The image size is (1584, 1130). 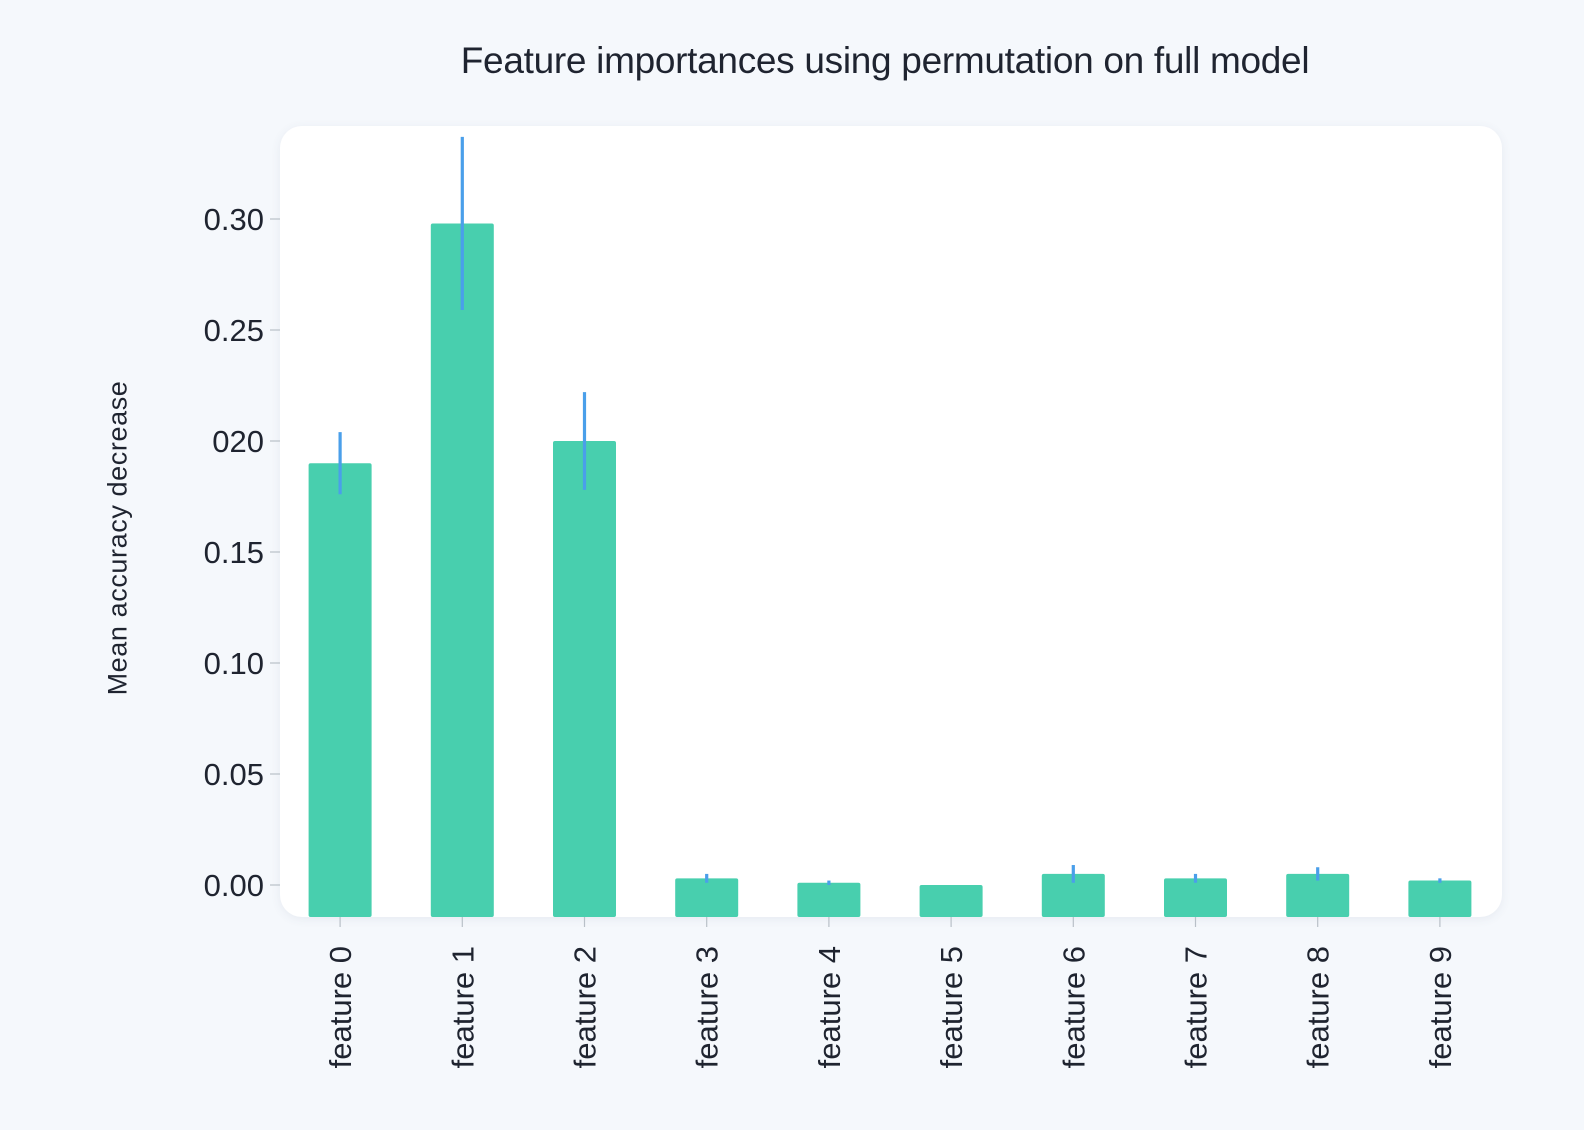 I want to click on x-tick-label: feature 2, so click(x=585, y=1007).